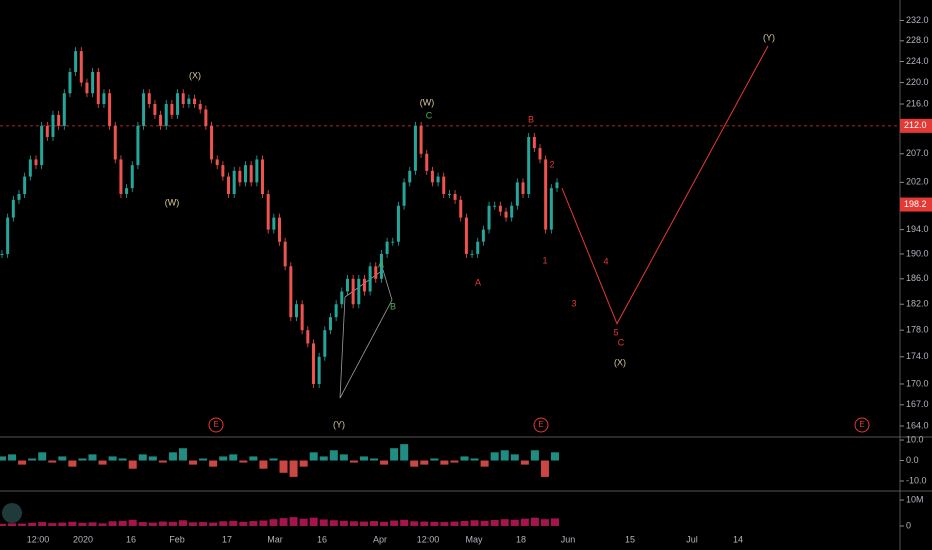  I want to click on event-label: E, so click(861, 424).